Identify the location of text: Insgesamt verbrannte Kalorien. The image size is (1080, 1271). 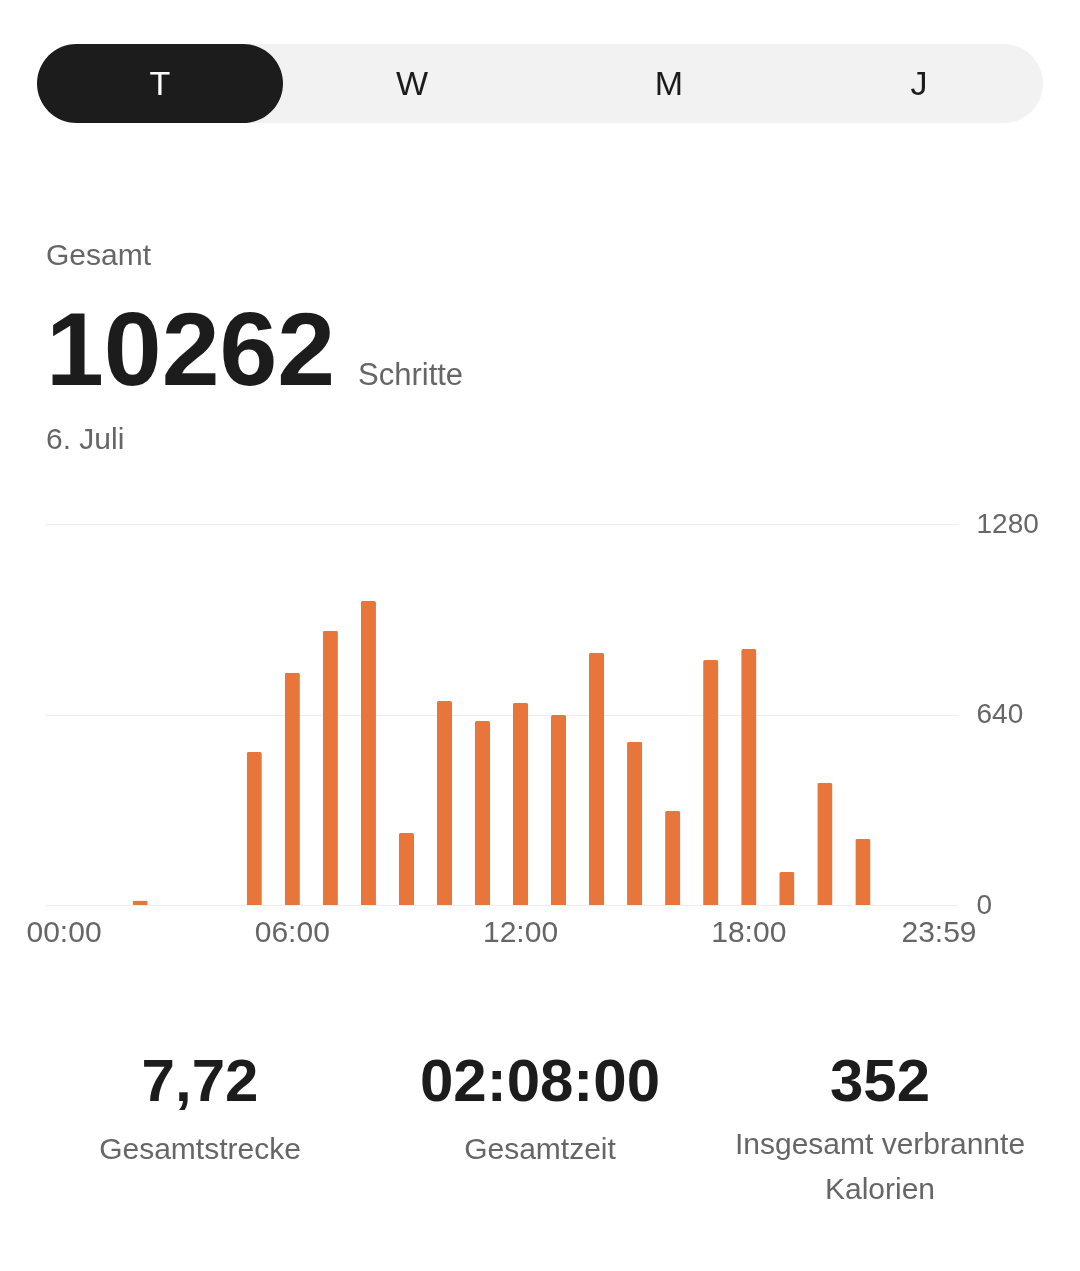
(880, 1166).